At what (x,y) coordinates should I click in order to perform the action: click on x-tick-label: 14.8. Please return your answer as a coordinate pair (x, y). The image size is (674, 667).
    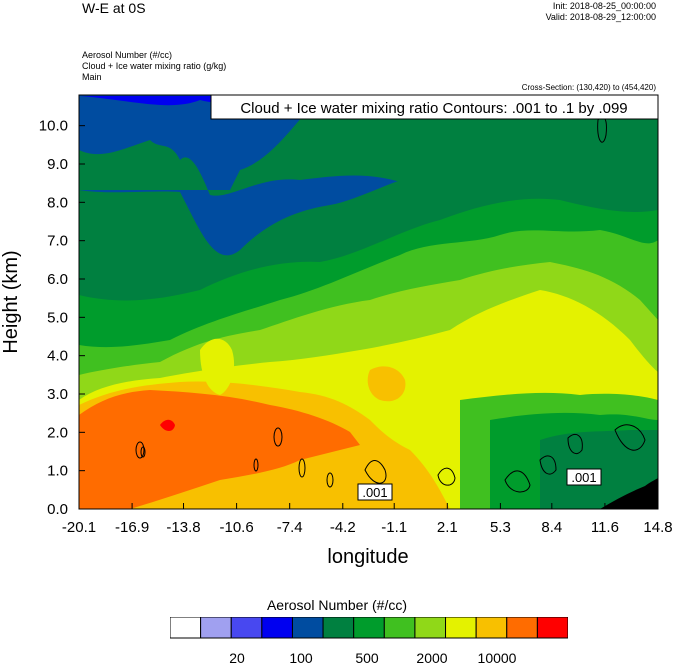
    Looking at the image, I should click on (657, 527).